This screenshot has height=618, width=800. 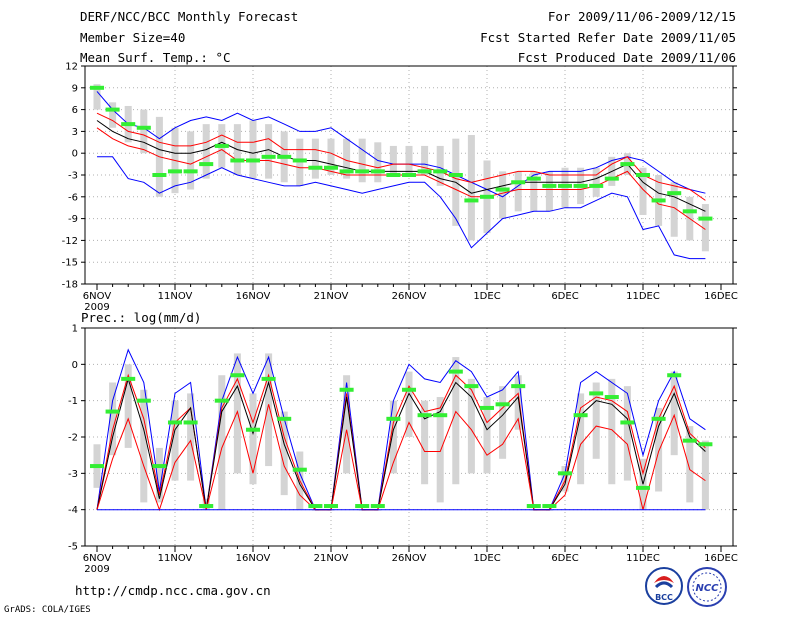 I want to click on x-tick-label: 1DEC, so click(x=486, y=296).